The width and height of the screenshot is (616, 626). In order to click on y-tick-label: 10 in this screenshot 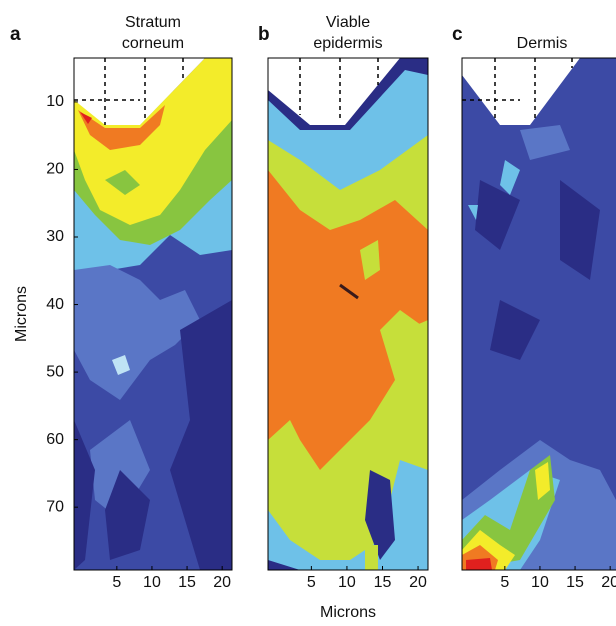, I will do `click(55, 101)`.